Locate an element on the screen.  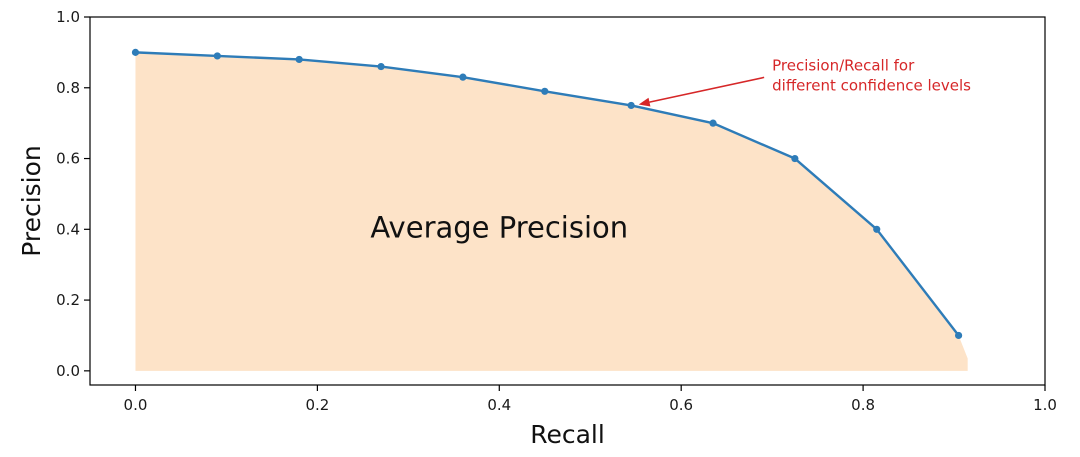
annotation-arrow is located at coordinates (707, 89).